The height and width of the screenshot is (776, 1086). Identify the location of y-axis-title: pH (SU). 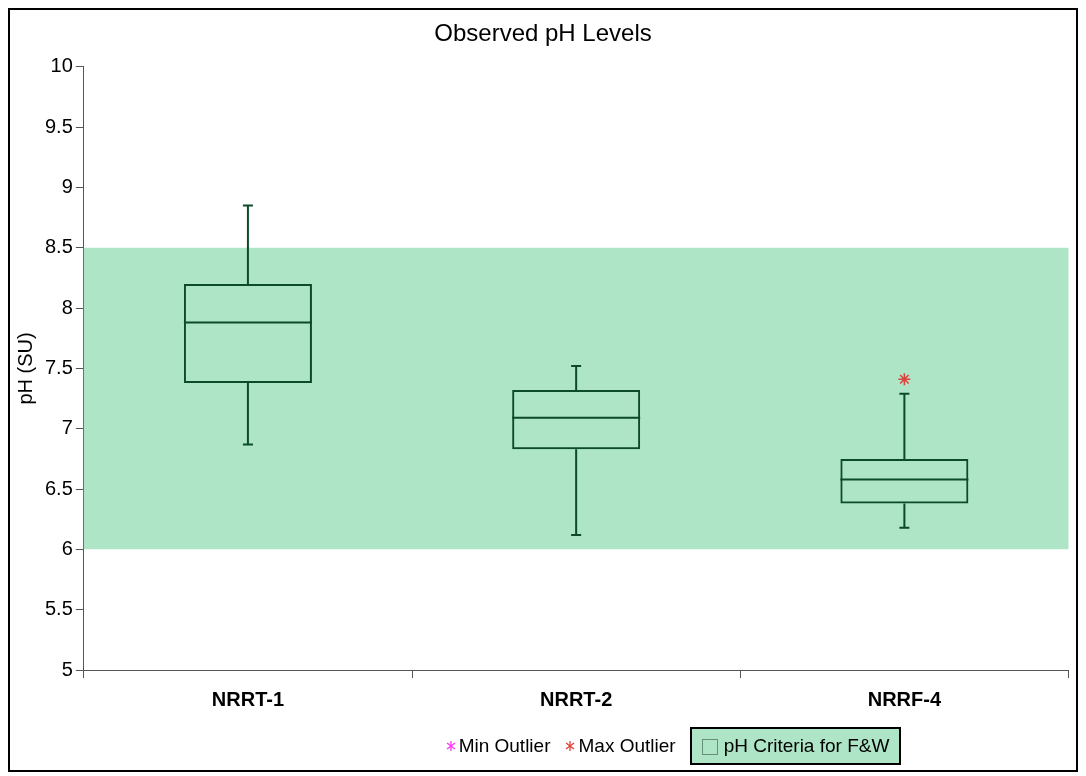
(24, 368).